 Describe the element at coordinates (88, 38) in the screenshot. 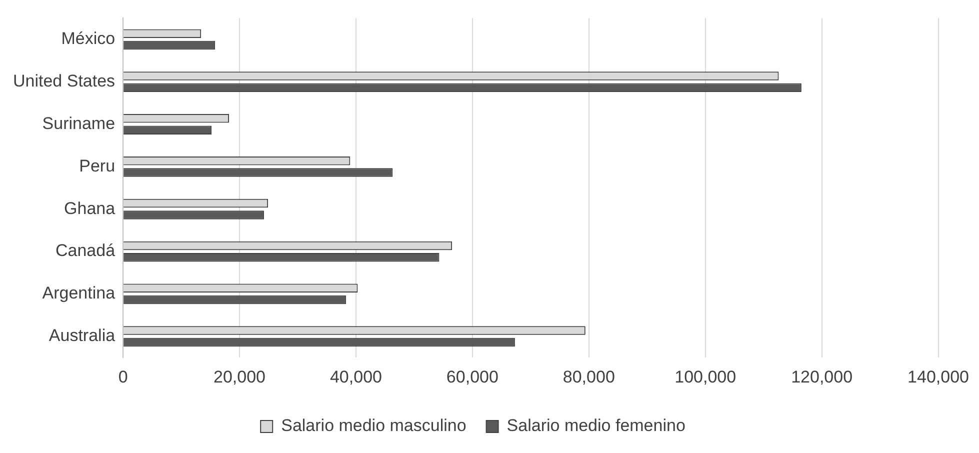

I see `y-tick-label: México` at that location.